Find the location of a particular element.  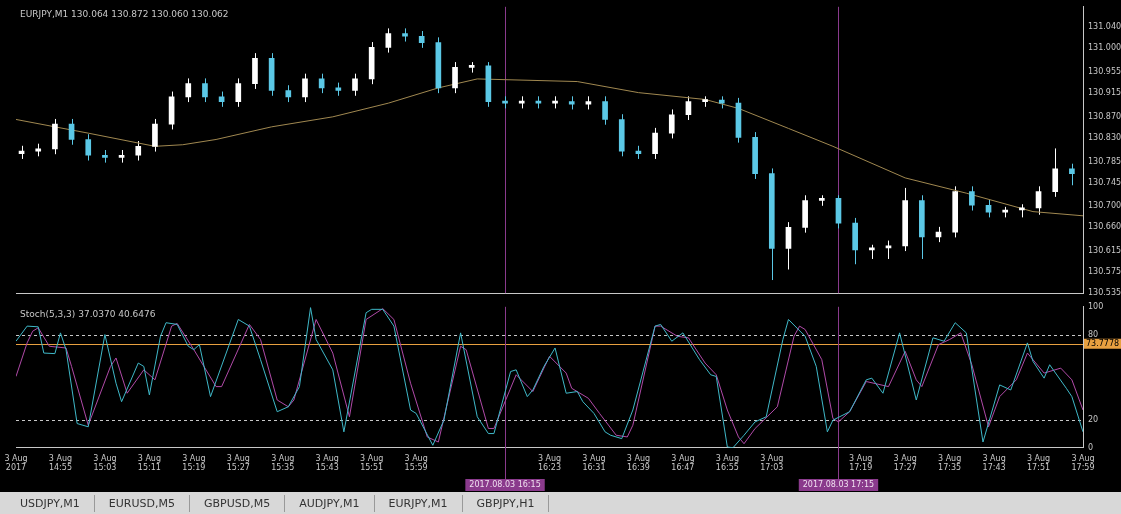

y-tick-label: 100 is located at coordinates (1096, 306).